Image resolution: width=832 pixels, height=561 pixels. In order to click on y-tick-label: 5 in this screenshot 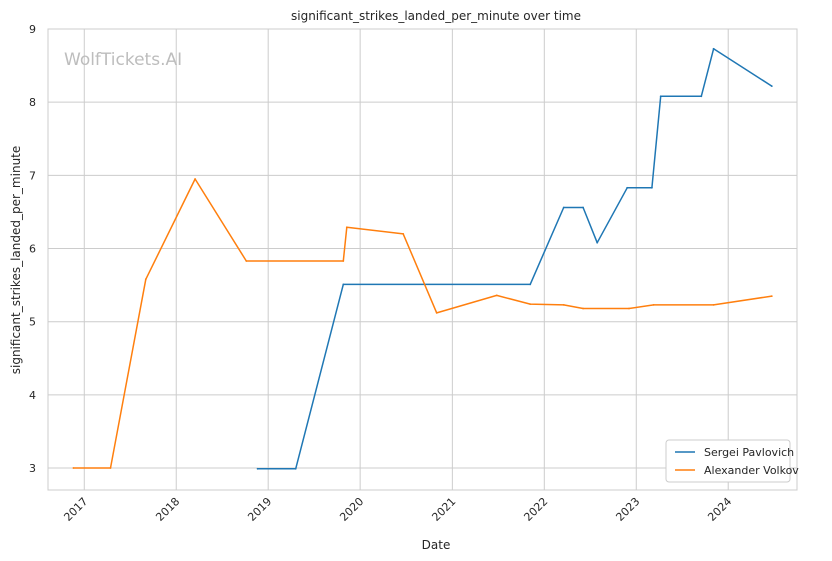, I will do `click(32, 322)`.